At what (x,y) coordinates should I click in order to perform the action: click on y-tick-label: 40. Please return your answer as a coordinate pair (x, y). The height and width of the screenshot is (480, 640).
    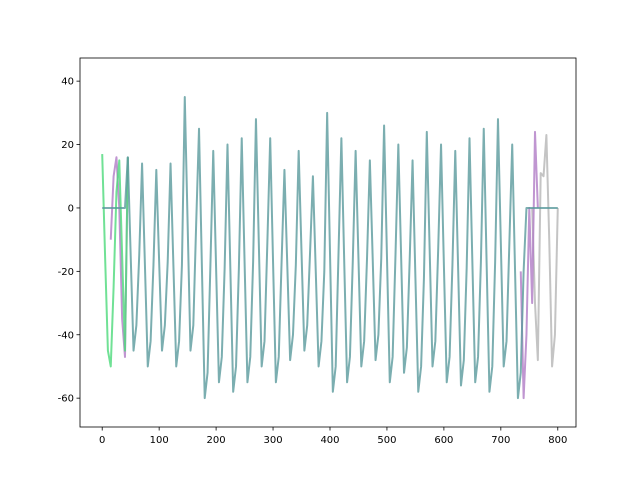
    Looking at the image, I should click on (67, 82).